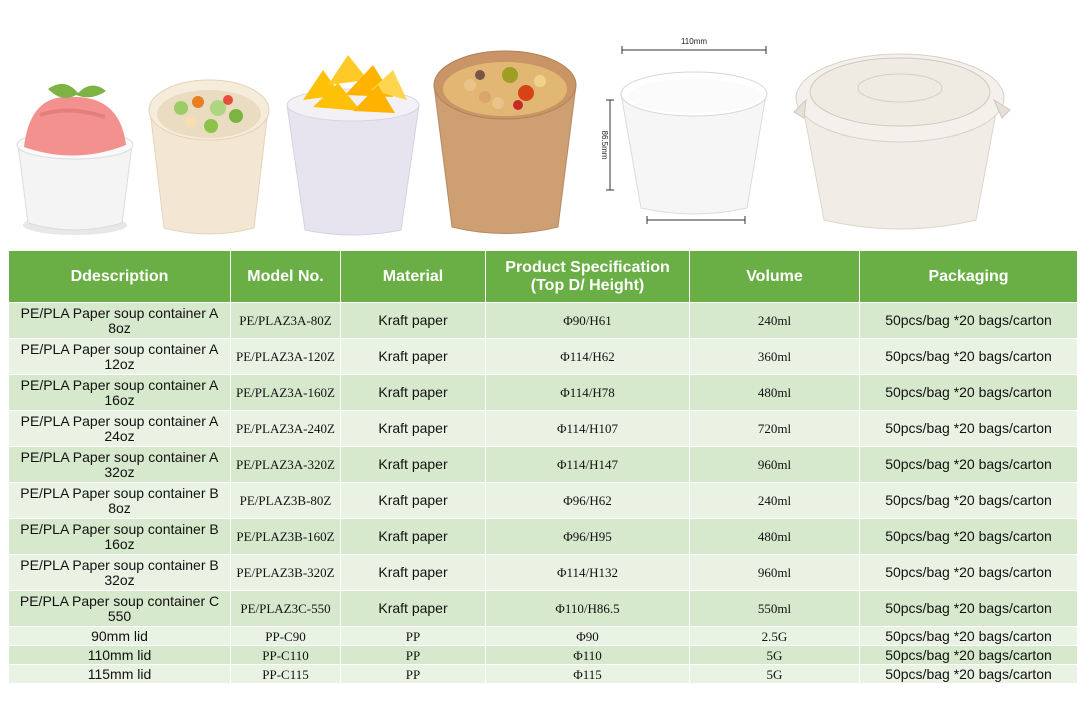  What do you see at coordinates (604, 145) in the screenshot?
I see `height-dimension-label: 86.5mm` at bounding box center [604, 145].